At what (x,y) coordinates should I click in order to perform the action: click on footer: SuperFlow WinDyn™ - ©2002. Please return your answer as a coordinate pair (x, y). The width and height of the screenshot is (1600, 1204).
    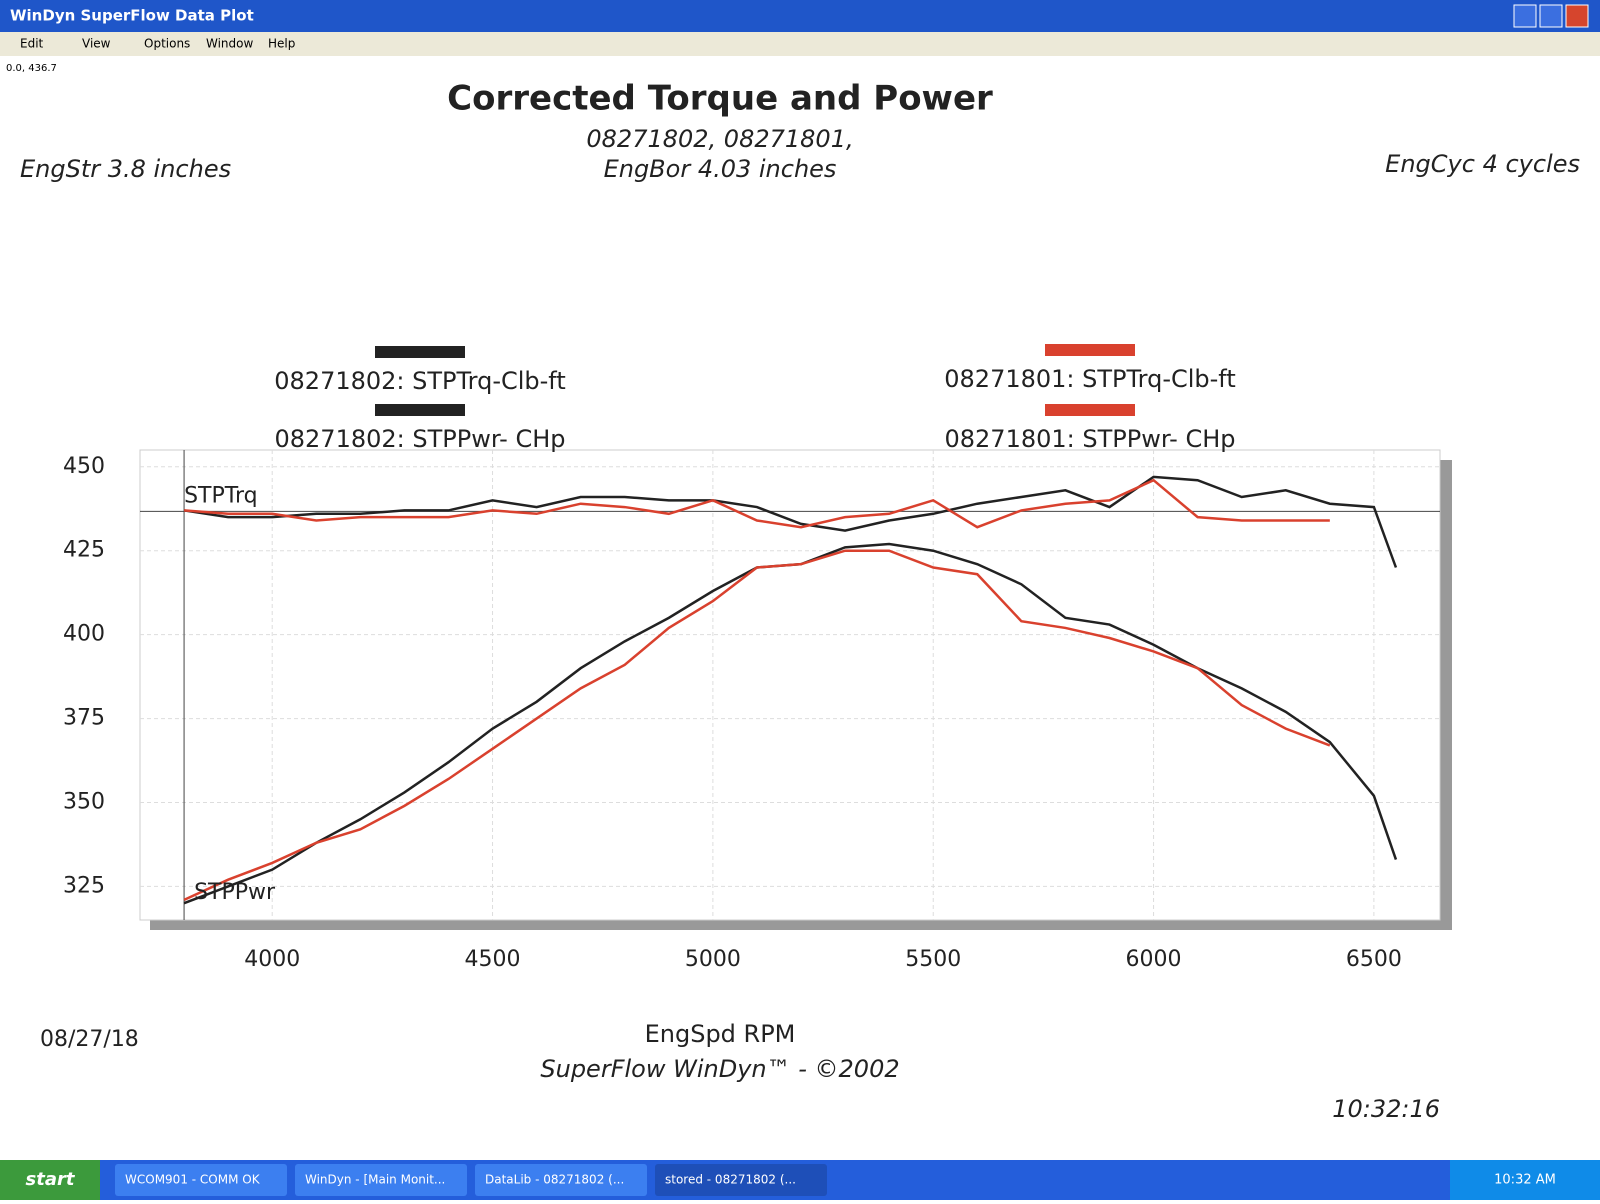
    Looking at the image, I should click on (719, 1069).